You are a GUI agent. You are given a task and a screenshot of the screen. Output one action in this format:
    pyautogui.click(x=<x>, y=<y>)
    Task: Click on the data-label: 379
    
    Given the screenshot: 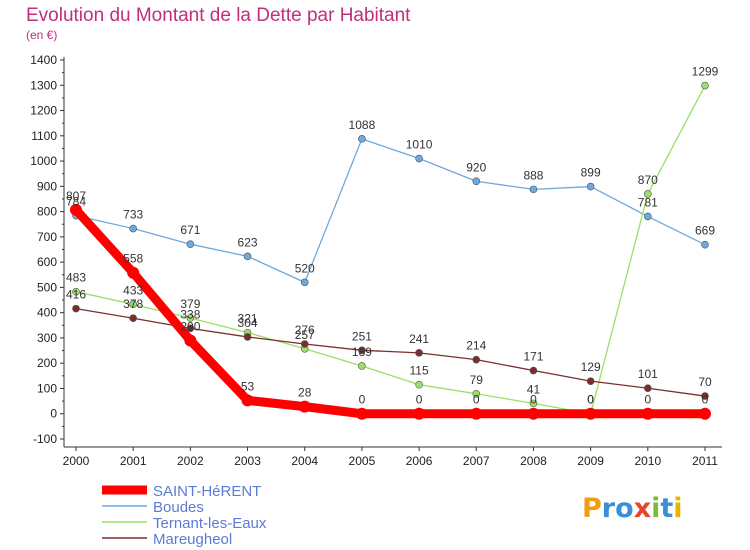 What is the action you would take?
    pyautogui.click(x=190, y=304)
    